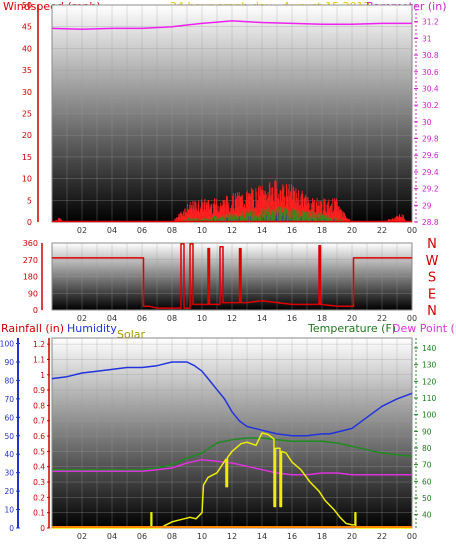  What do you see at coordinates (427, 465) in the screenshot?
I see `temperature-tick-label: 70` at bounding box center [427, 465].